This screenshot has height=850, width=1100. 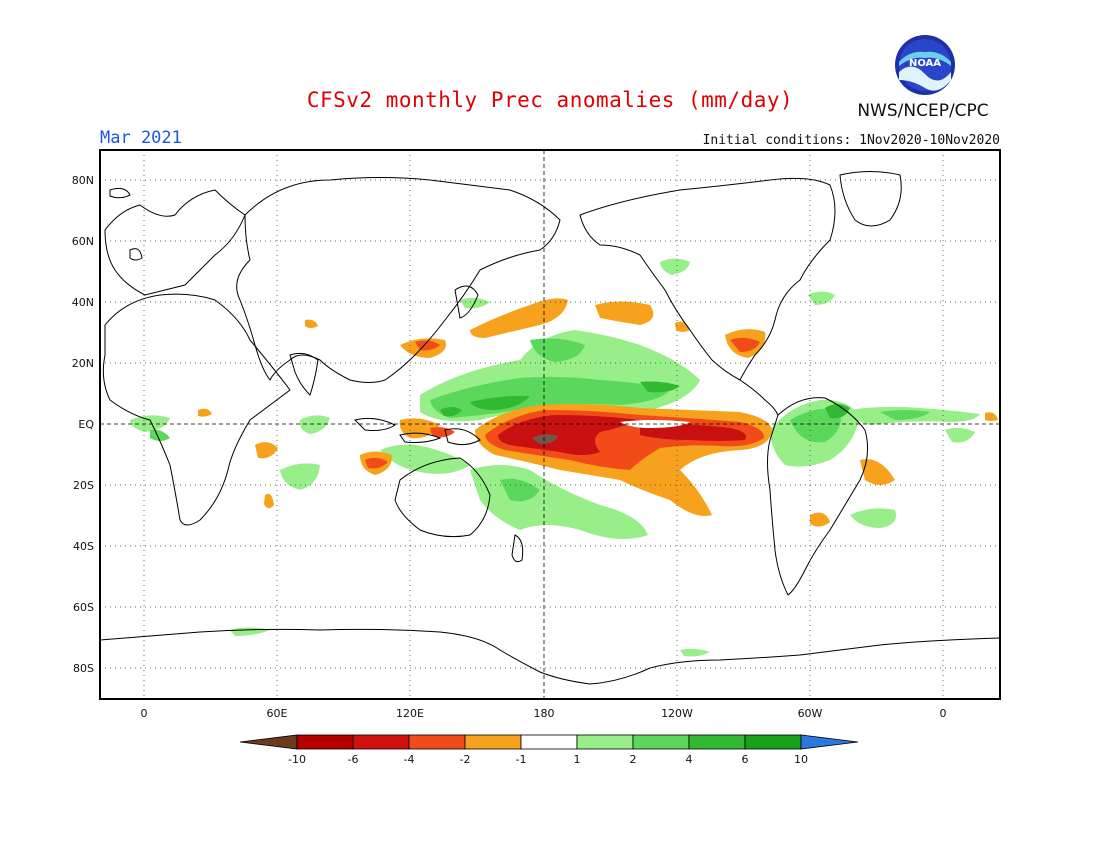 What do you see at coordinates (141, 138) in the screenshot?
I see `valid-month-label: Mar 2021` at bounding box center [141, 138].